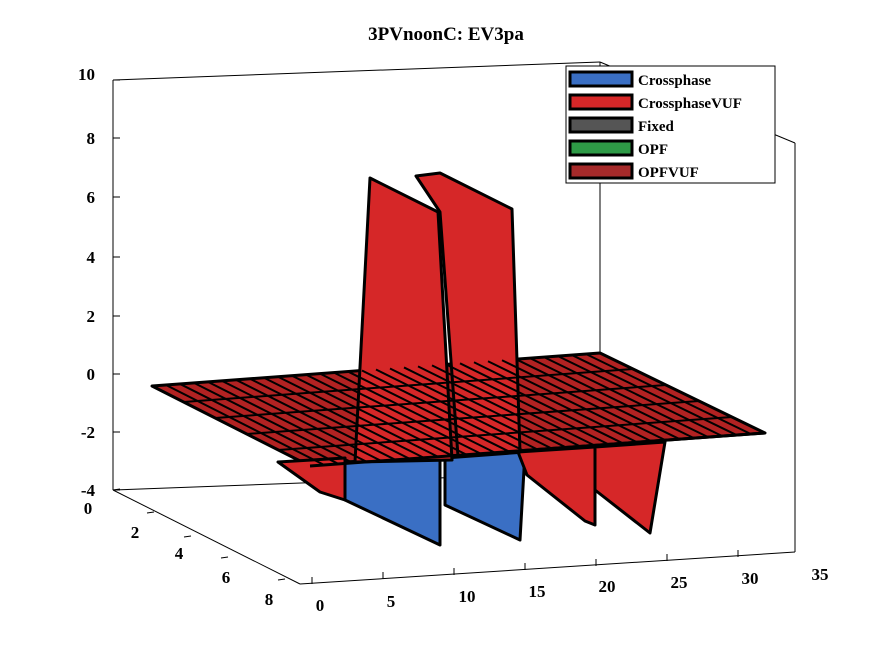  What do you see at coordinates (91, 374) in the screenshot?
I see `z-tick-label: 0` at bounding box center [91, 374].